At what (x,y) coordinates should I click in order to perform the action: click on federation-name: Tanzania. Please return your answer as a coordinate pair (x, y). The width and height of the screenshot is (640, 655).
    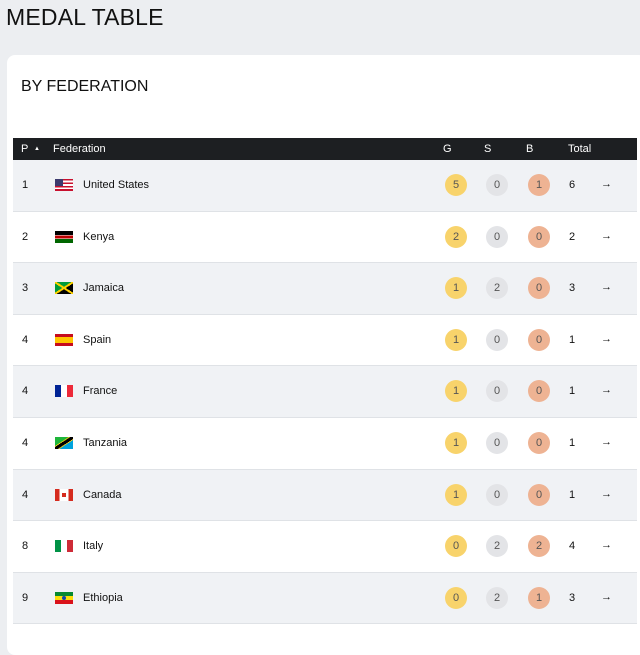
    Looking at the image, I should click on (105, 442).